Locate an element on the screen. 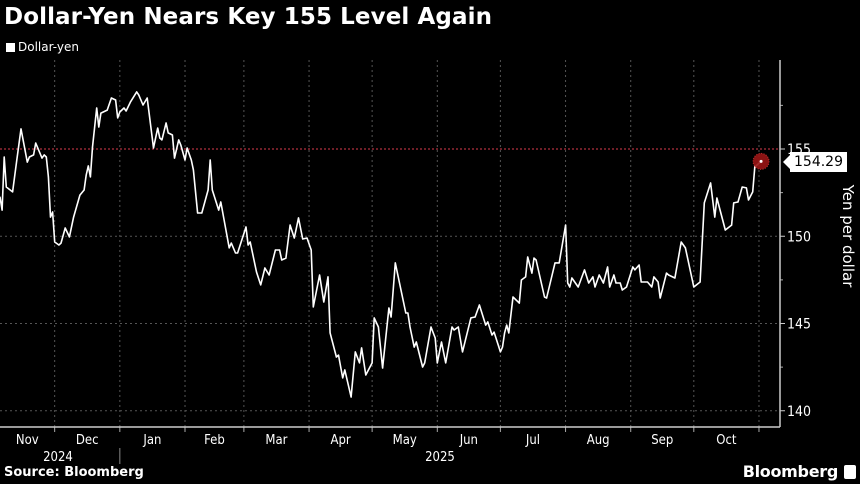  y-tick-label: 140 is located at coordinates (799, 412).